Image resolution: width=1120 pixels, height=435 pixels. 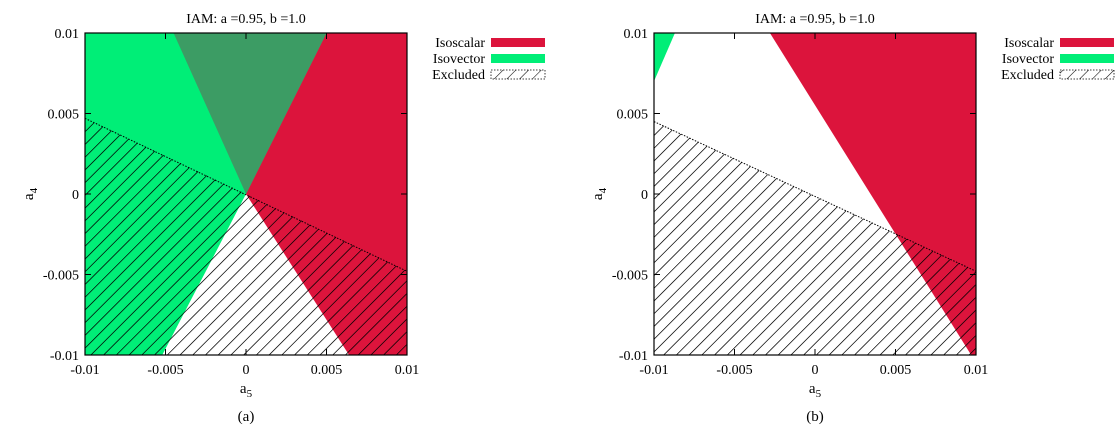 I want to click on panel-label: (a), so click(x=246, y=417).